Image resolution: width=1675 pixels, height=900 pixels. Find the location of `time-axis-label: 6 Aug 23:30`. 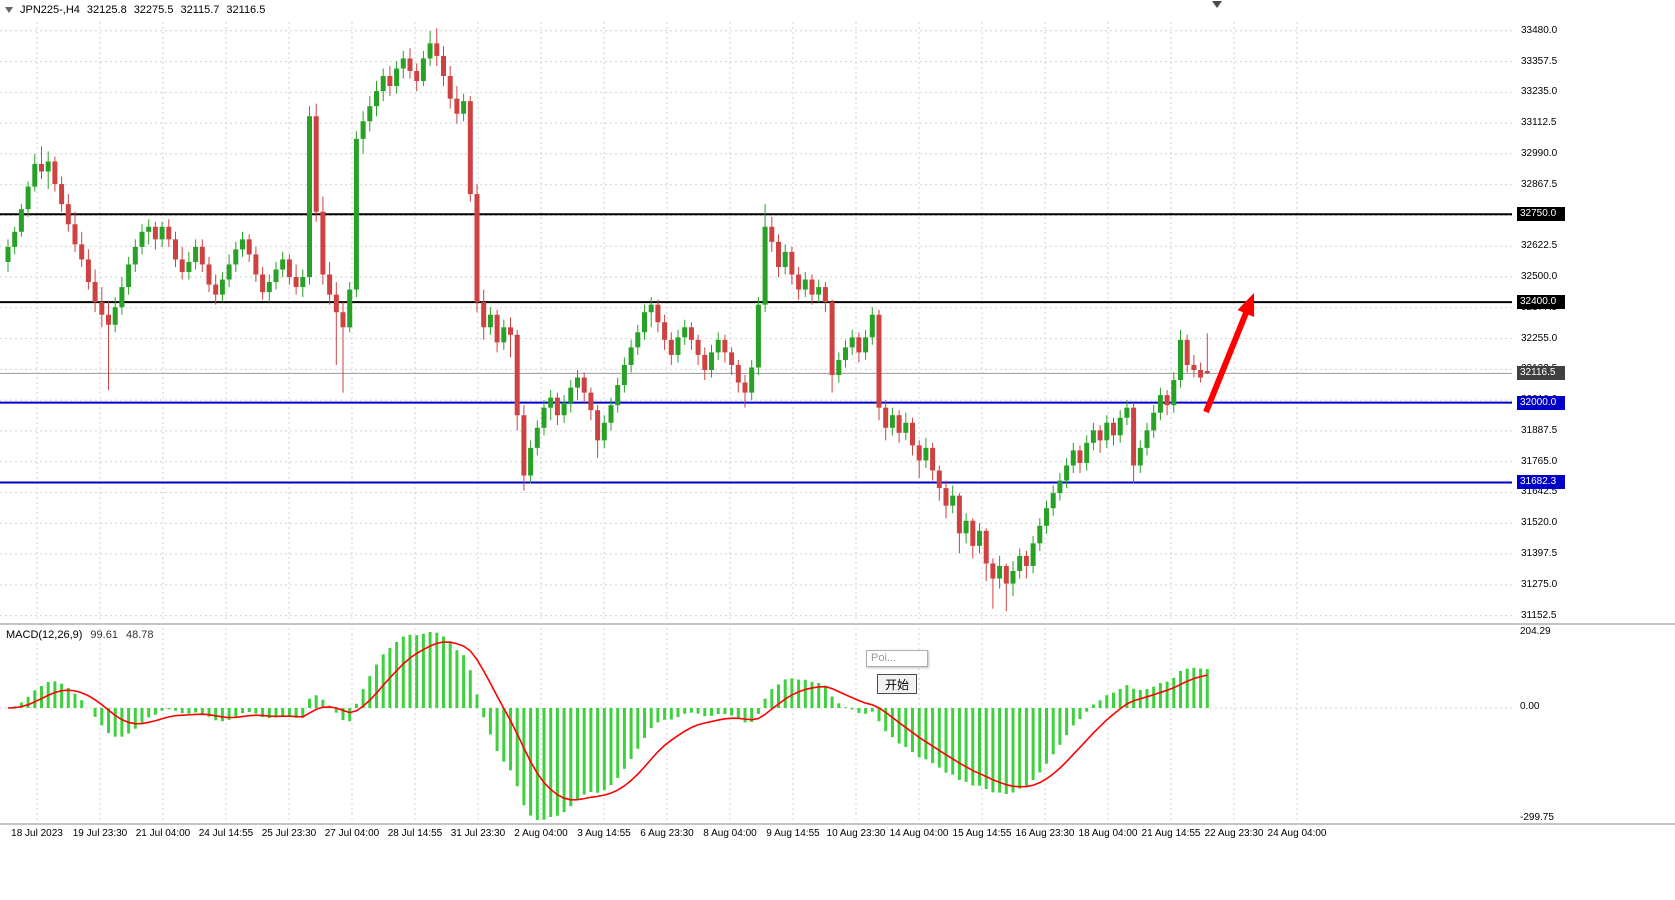

time-axis-label: 6 Aug 23:30 is located at coordinates (667, 833).